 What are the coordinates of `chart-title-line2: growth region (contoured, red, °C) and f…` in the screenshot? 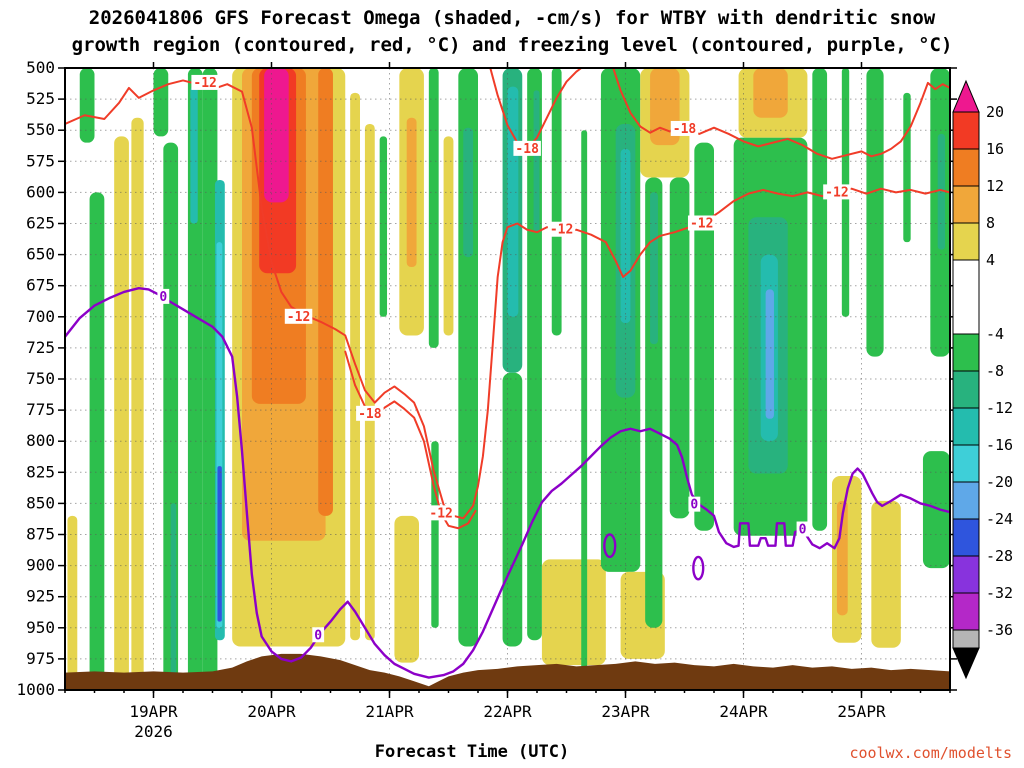 It's located at (512, 45).